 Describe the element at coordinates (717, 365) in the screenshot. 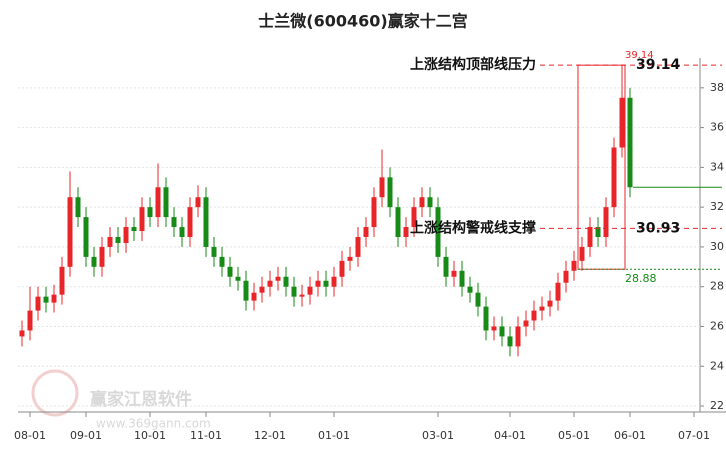

I see `y-tick-label: 24` at that location.